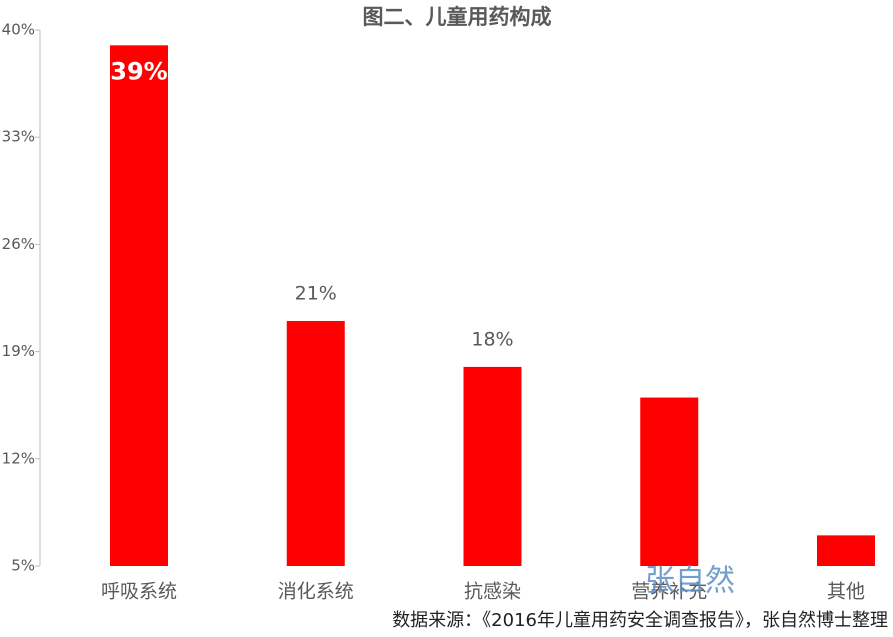  I want to click on x-tick-label: 营养补充, so click(669, 592).